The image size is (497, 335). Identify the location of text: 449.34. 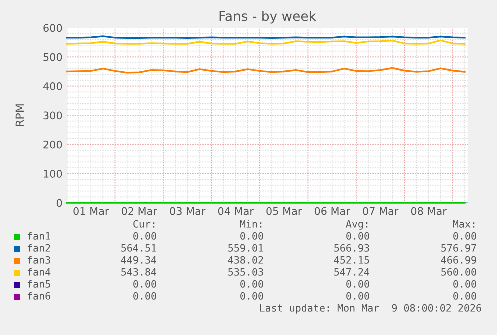
(139, 260).